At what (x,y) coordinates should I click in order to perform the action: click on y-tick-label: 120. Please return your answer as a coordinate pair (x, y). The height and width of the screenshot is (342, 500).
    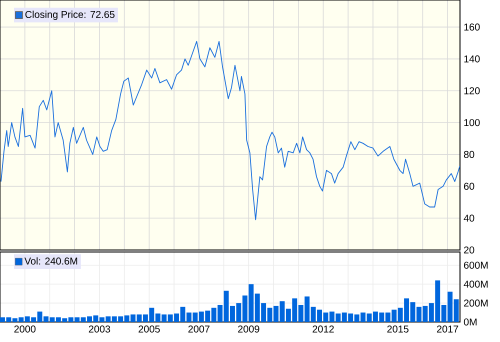
    Looking at the image, I should click on (472, 90).